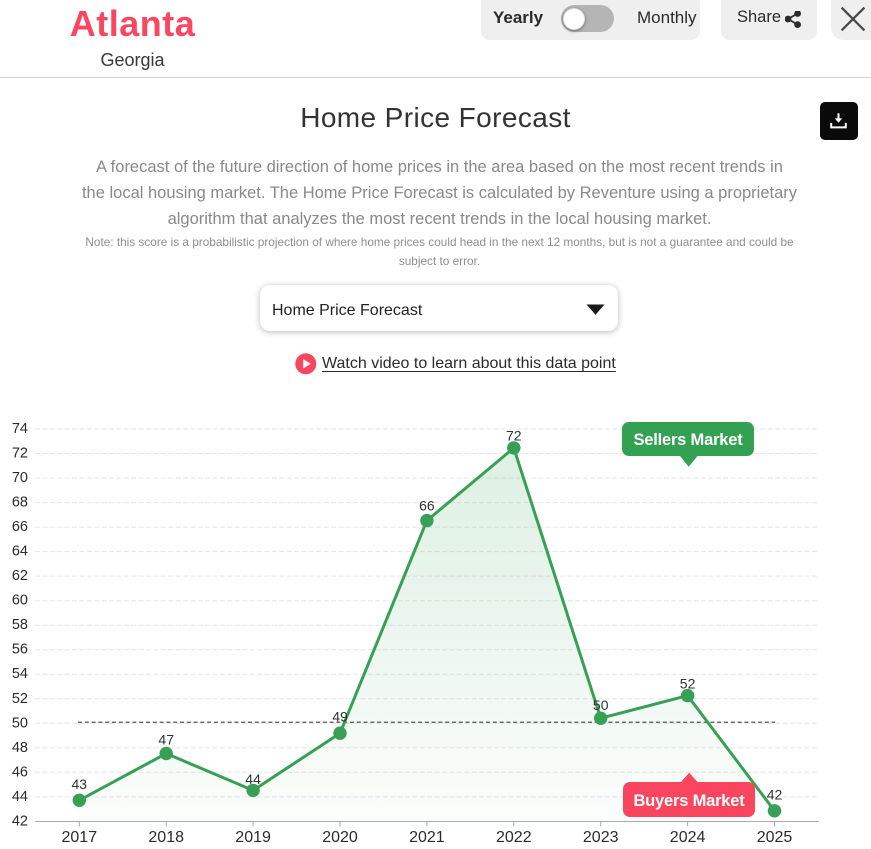 The image size is (871, 849). What do you see at coordinates (20, 748) in the screenshot?
I see `svg-text: 48` at bounding box center [20, 748].